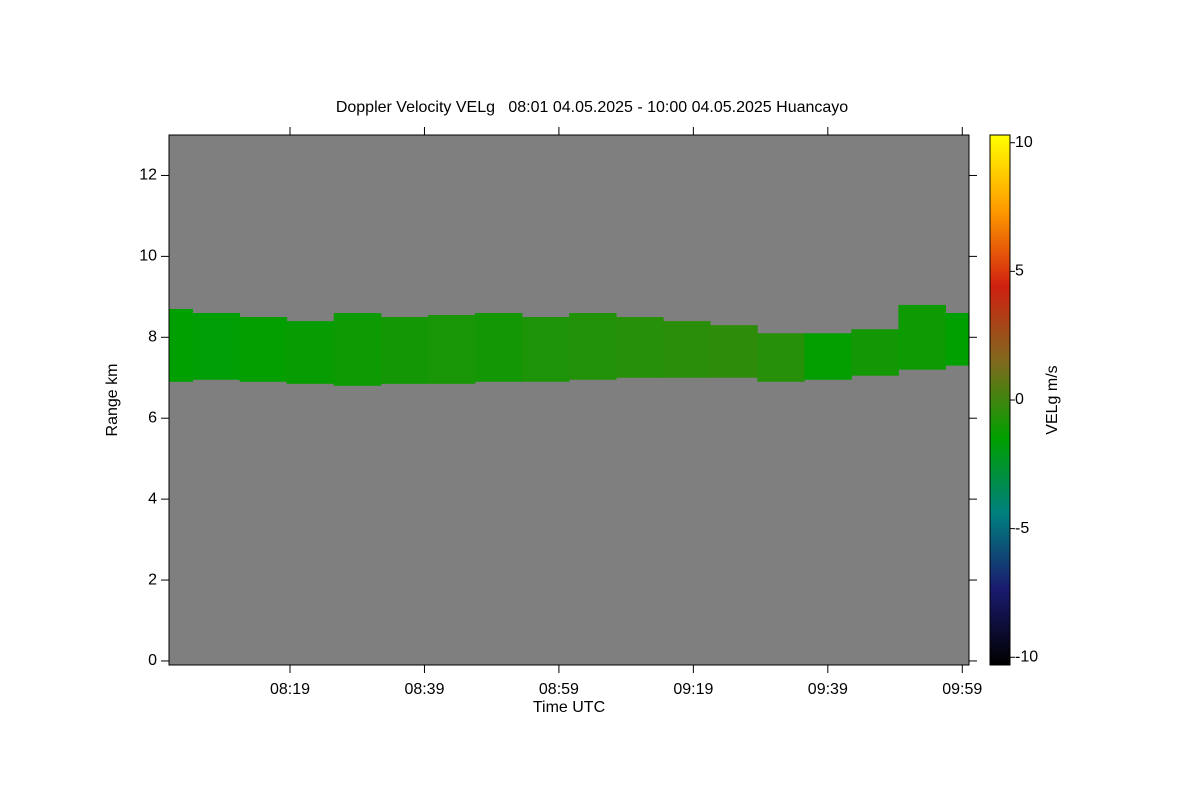 The width and height of the screenshot is (1200, 800). What do you see at coordinates (424, 689) in the screenshot?
I see `x-tick-label: 08:39` at bounding box center [424, 689].